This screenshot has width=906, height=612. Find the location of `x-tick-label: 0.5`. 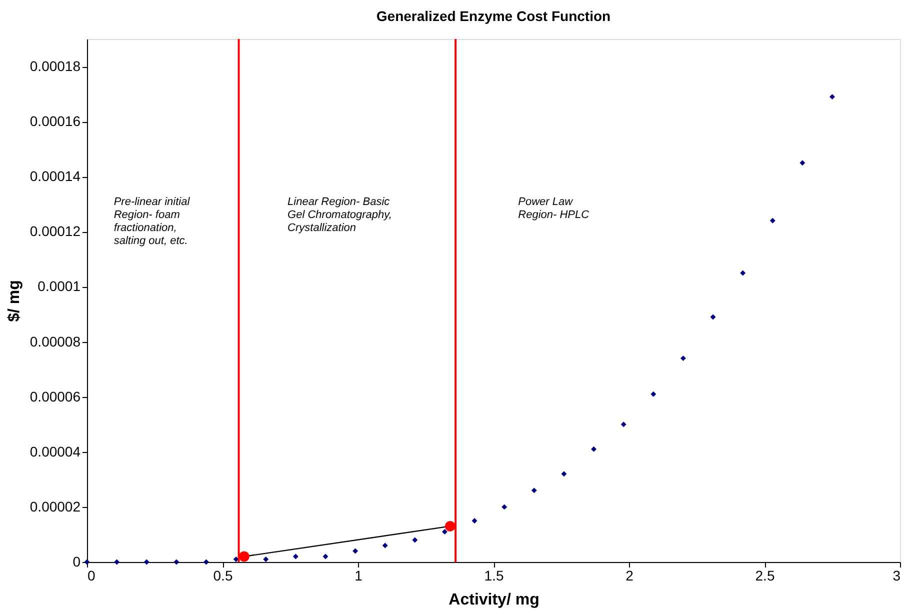

x-tick-label: 0.5 is located at coordinates (223, 576).